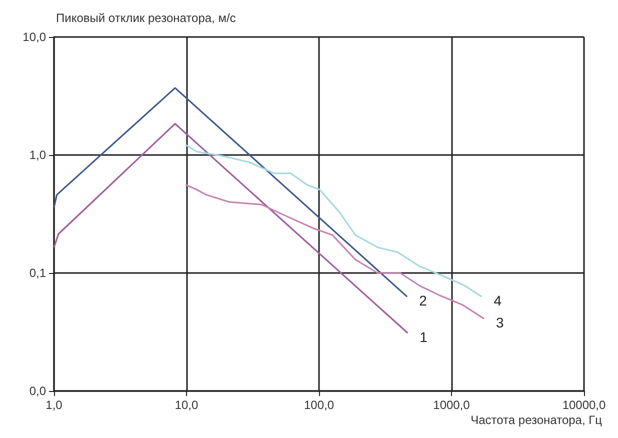  I want to click on x-tick-label: 100,0, so click(319, 405).